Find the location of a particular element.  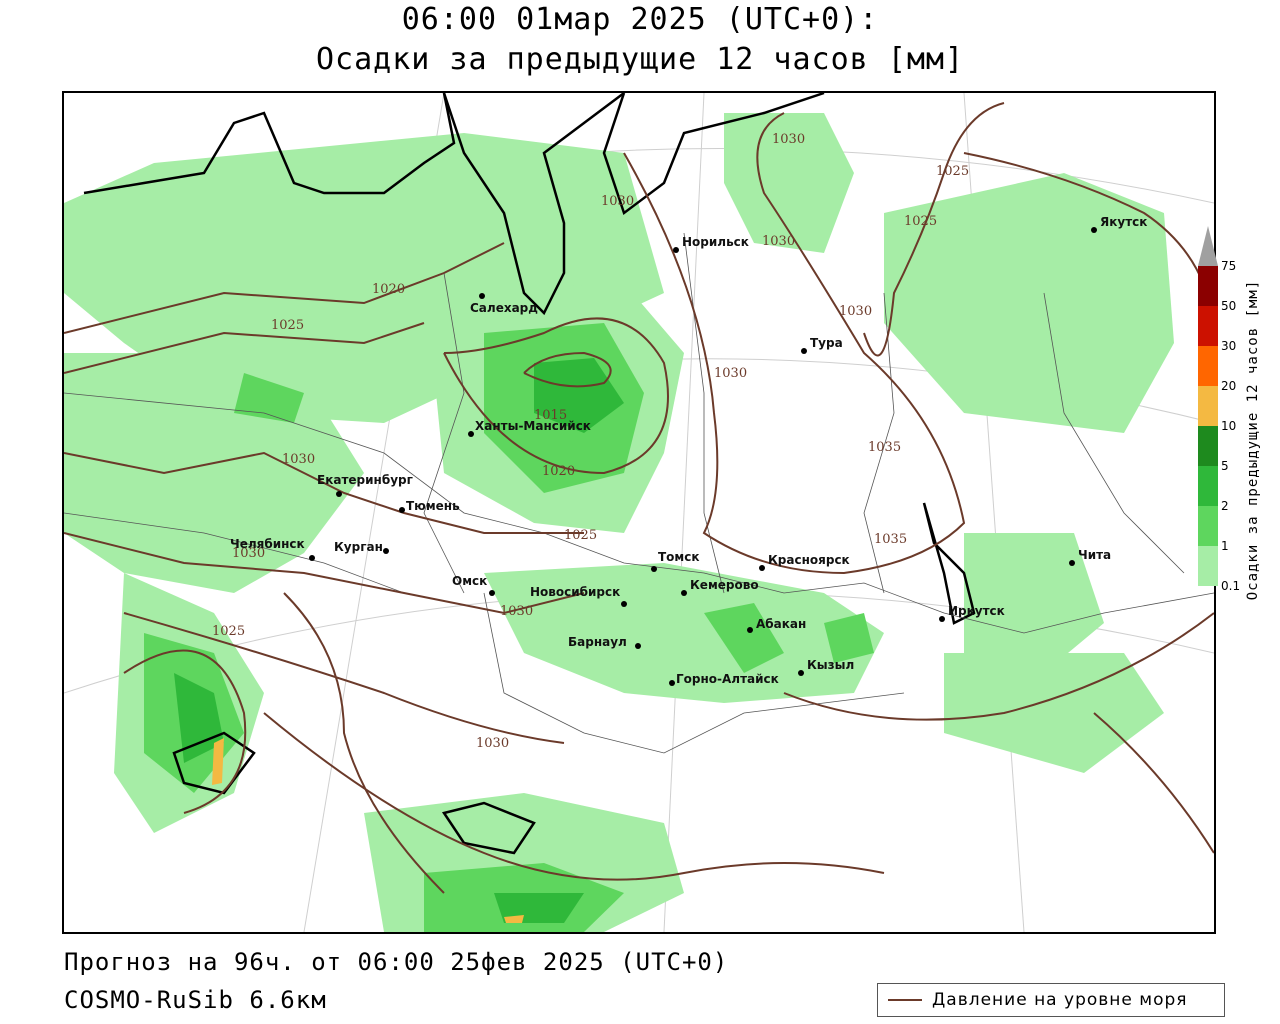

colorbar-tick-label: 30 is located at coordinates (1229, 346).